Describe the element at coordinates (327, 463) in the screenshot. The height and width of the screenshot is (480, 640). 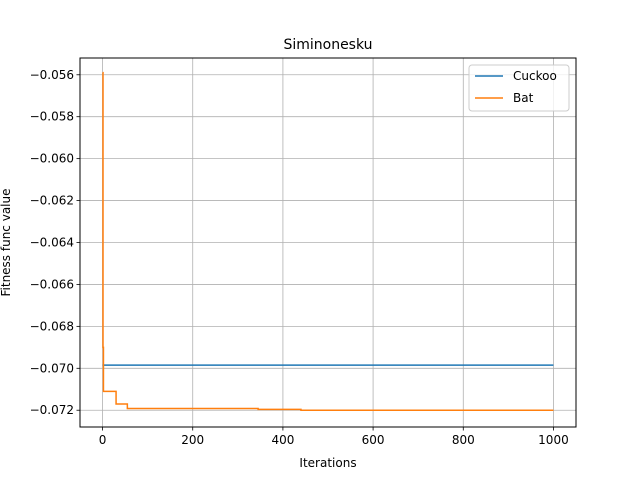
I see `x-axis-title: Iterations` at that location.